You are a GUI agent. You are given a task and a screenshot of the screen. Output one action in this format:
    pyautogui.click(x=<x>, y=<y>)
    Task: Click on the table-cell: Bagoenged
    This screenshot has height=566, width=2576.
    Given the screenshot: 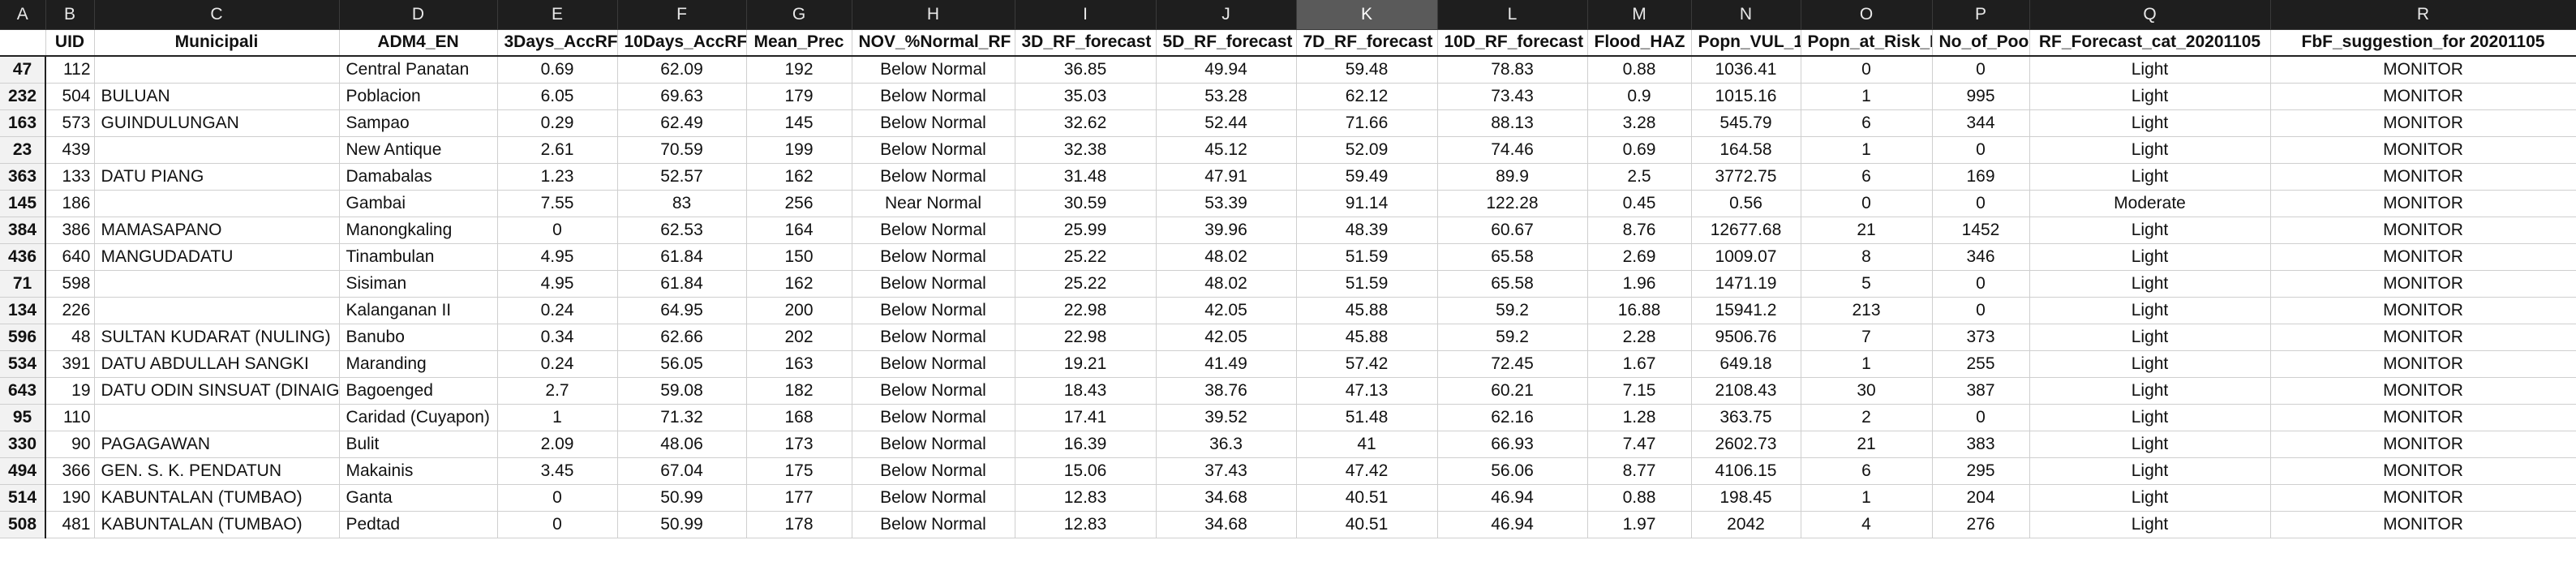 What is the action you would take?
    pyautogui.click(x=418, y=391)
    